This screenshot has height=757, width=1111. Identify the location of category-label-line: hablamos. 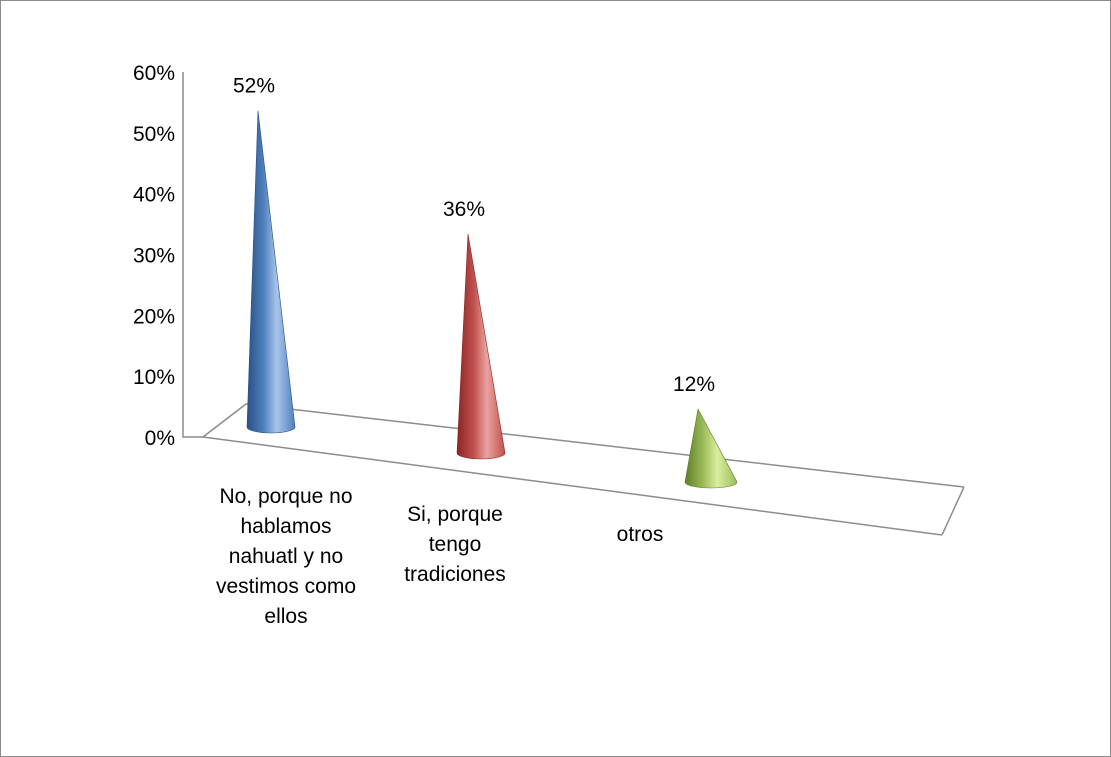
(285, 526).